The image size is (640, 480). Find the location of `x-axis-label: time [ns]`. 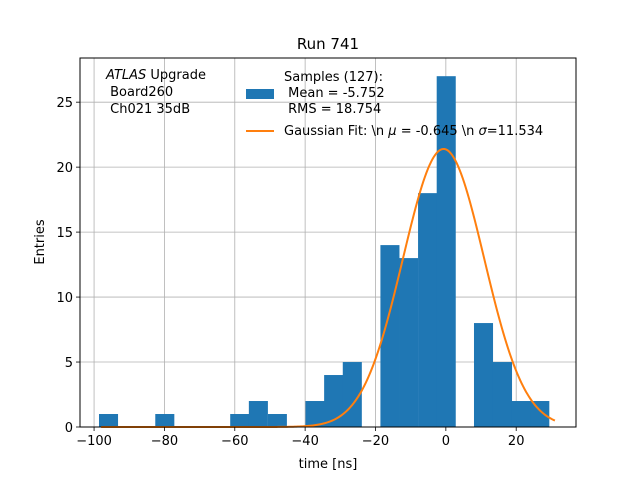

x-axis-label: time [ns] is located at coordinates (328, 464).